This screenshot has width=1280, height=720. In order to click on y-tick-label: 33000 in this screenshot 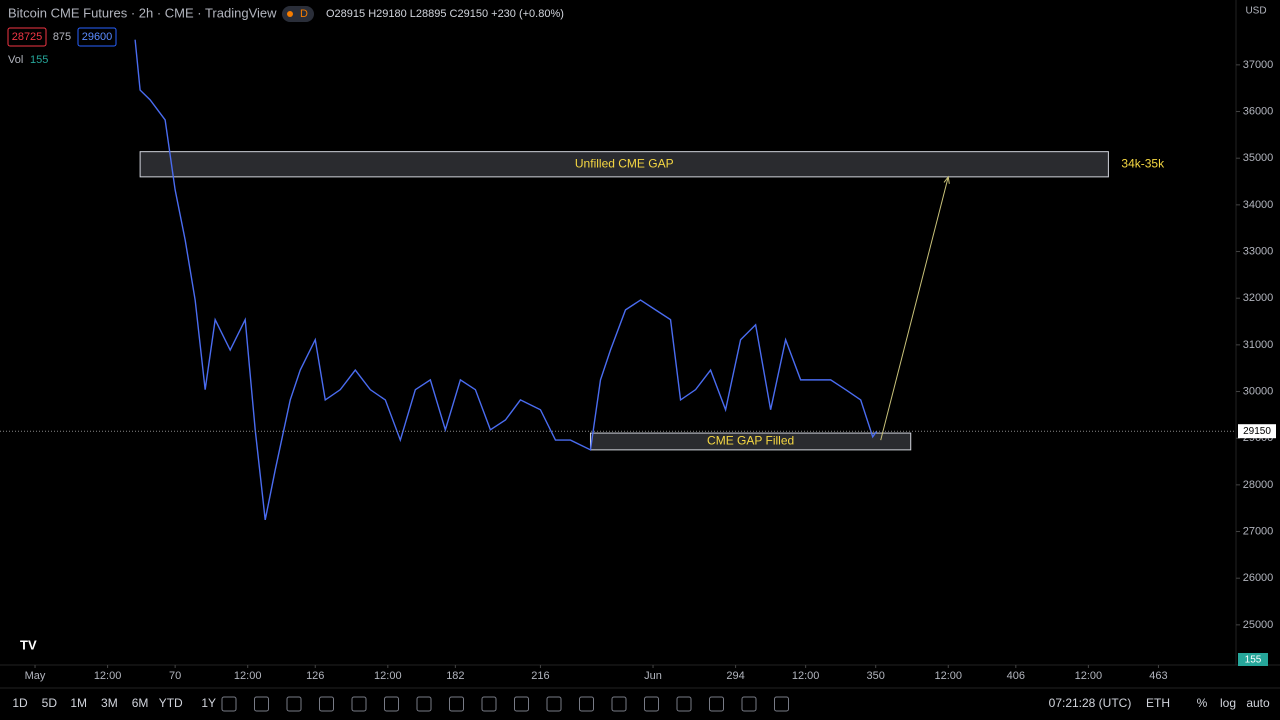, I will do `click(1258, 251)`.